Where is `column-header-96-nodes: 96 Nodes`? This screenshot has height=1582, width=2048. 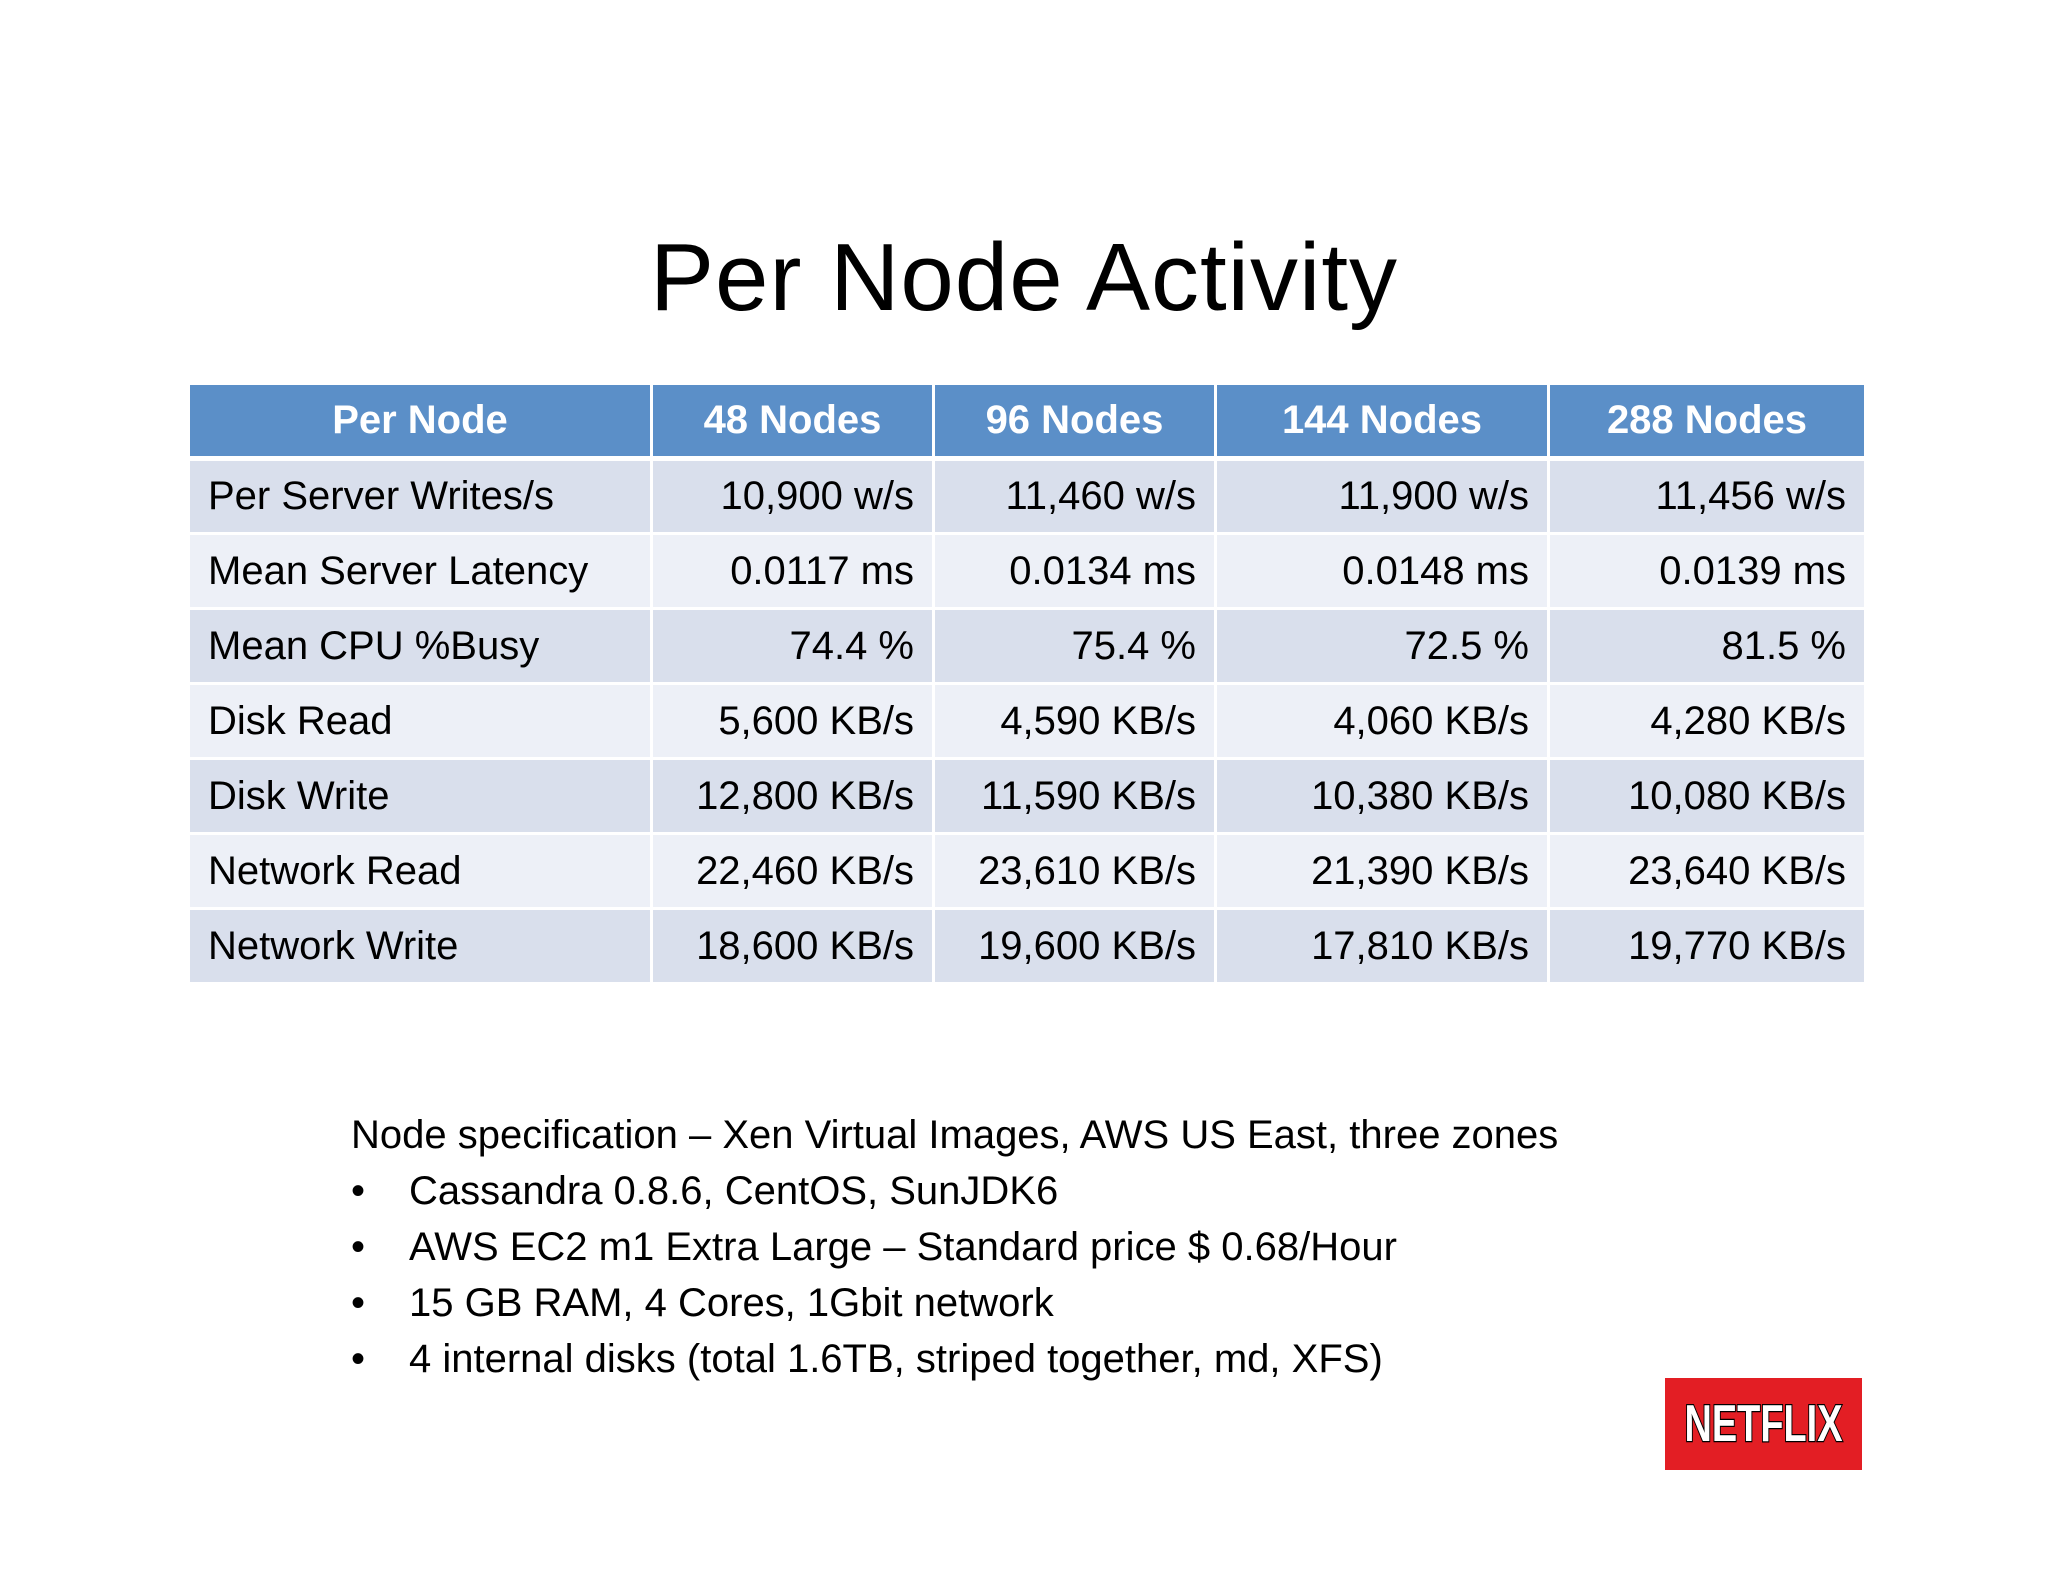 column-header-96-nodes: 96 Nodes is located at coordinates (1074, 421).